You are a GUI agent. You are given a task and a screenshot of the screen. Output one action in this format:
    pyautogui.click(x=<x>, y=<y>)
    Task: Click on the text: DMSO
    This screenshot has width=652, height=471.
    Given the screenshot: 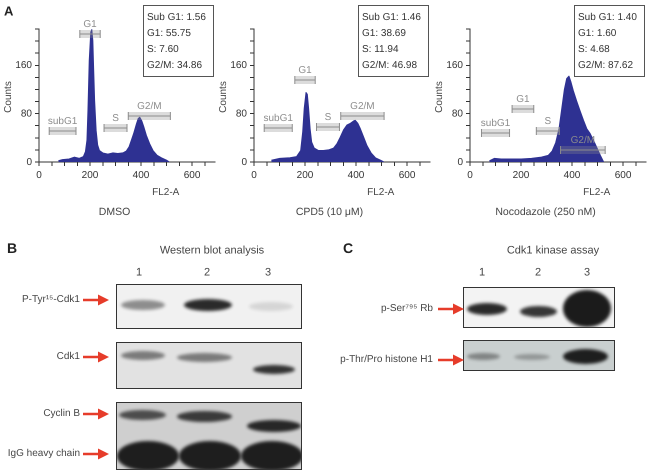 What is the action you would take?
    pyautogui.click(x=114, y=212)
    